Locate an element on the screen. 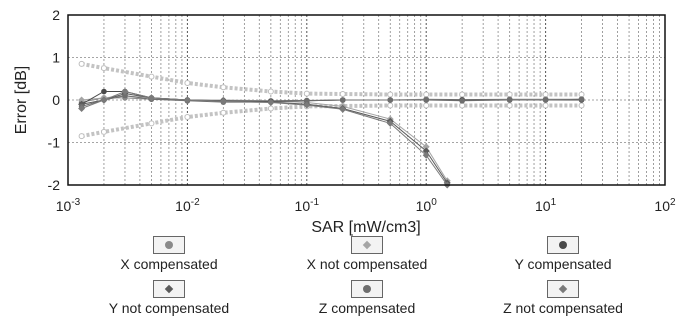  legend-item-y-compensated: Y compensated is located at coordinates (563, 256).